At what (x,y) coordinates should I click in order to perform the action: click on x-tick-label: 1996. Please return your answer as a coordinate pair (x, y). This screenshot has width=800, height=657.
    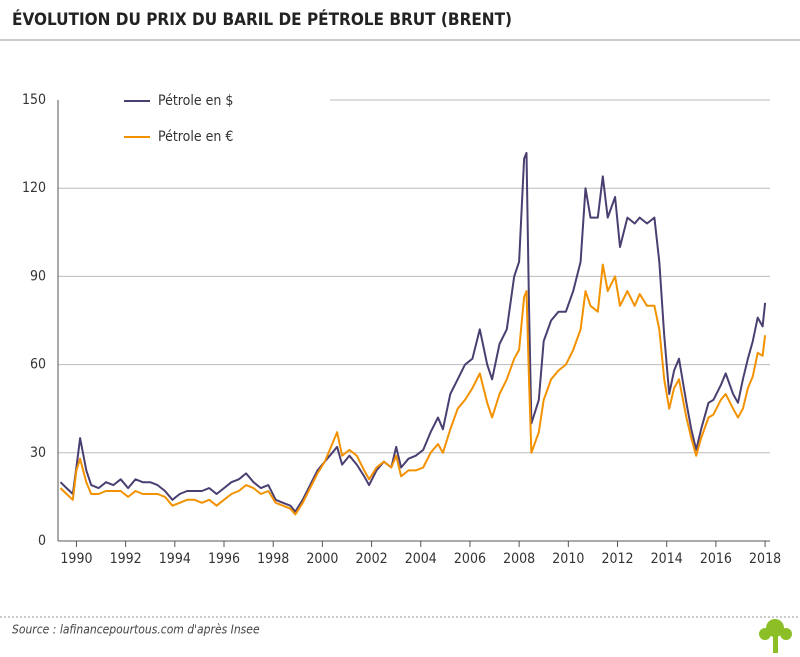
    Looking at the image, I should click on (224, 559).